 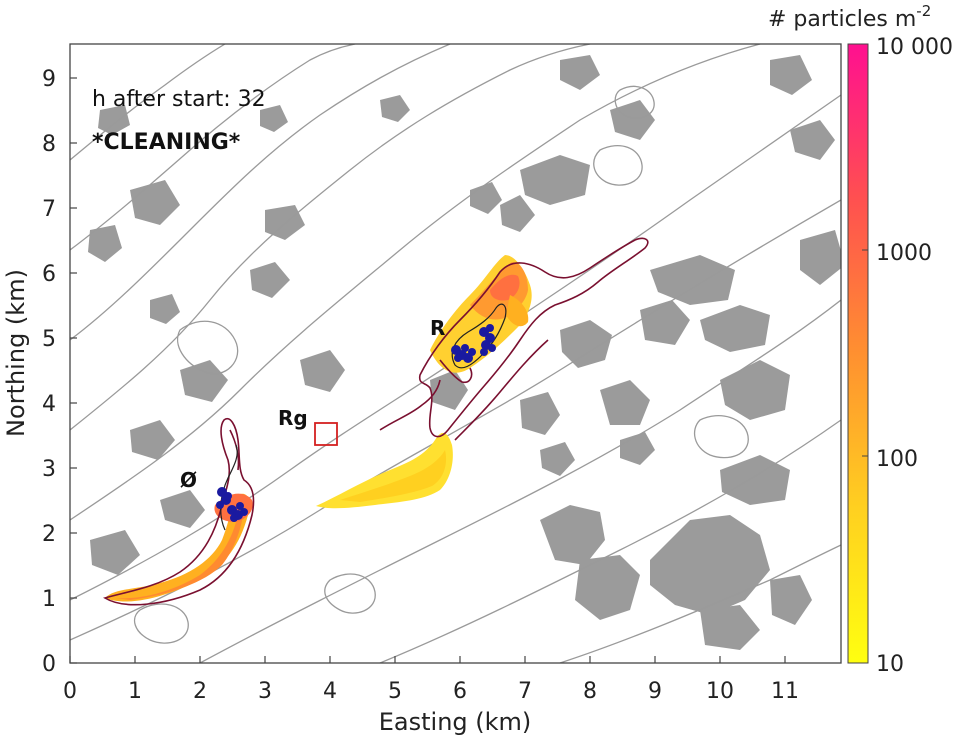 I want to click on colorbar-ticks, so click(x=865, y=353).